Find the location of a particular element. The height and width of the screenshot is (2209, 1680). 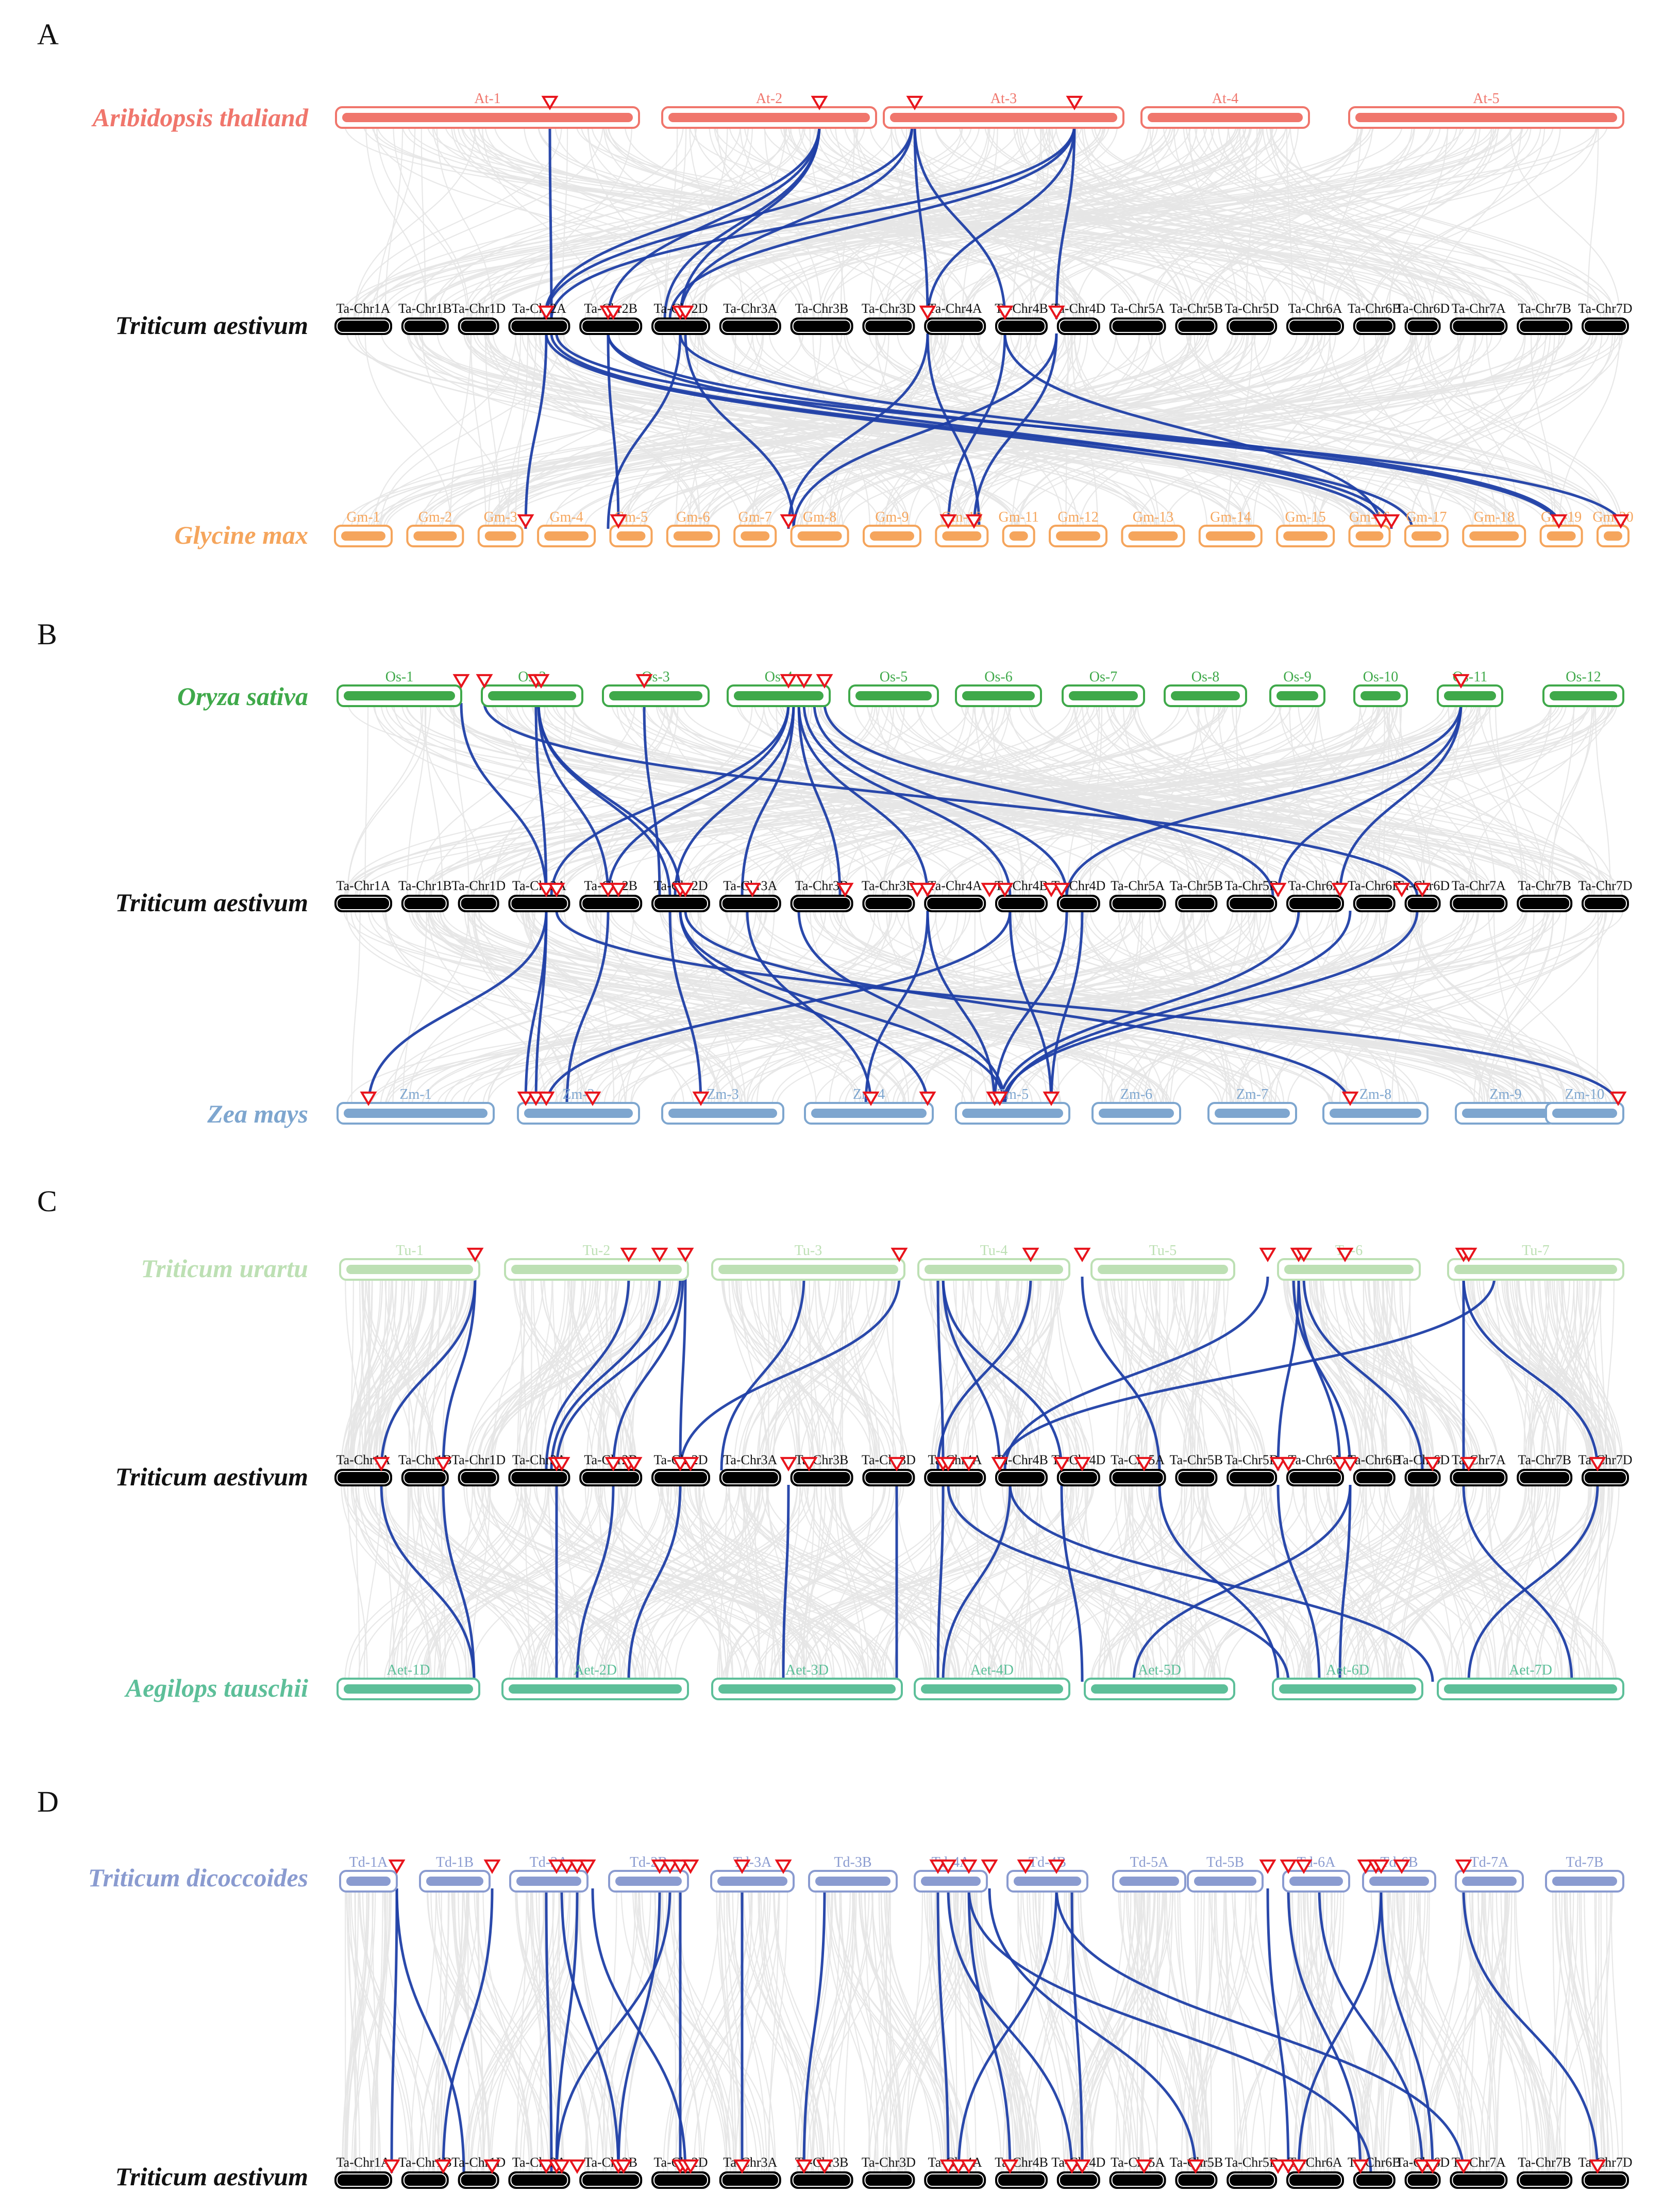

chromosome-td-fill is located at coordinates (1225, 1881).